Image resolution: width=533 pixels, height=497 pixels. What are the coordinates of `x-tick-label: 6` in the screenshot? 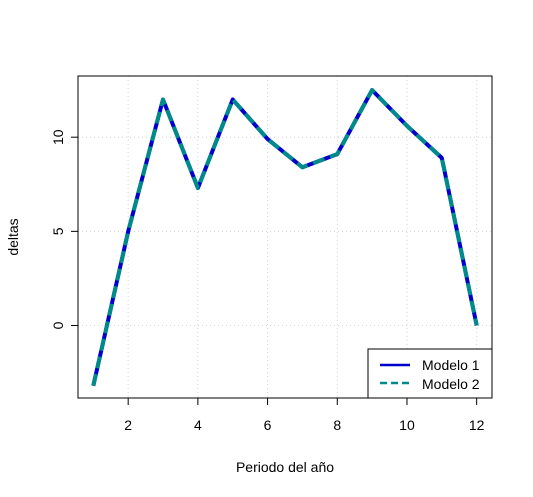 It's located at (268, 425).